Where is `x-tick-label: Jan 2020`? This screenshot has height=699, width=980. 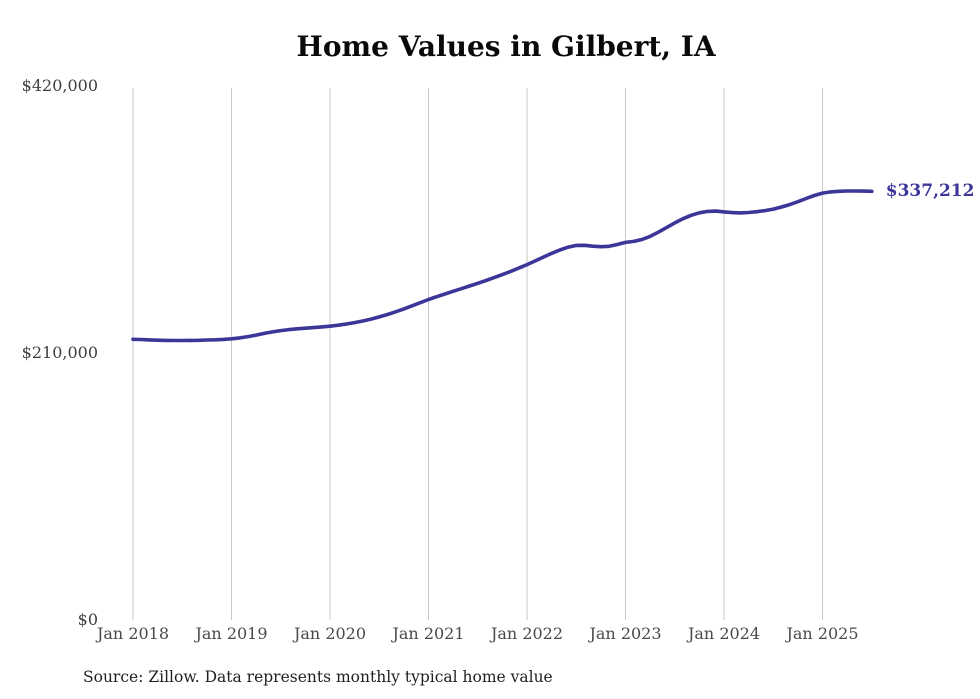 x-tick-label: Jan 2020 is located at coordinates (330, 633).